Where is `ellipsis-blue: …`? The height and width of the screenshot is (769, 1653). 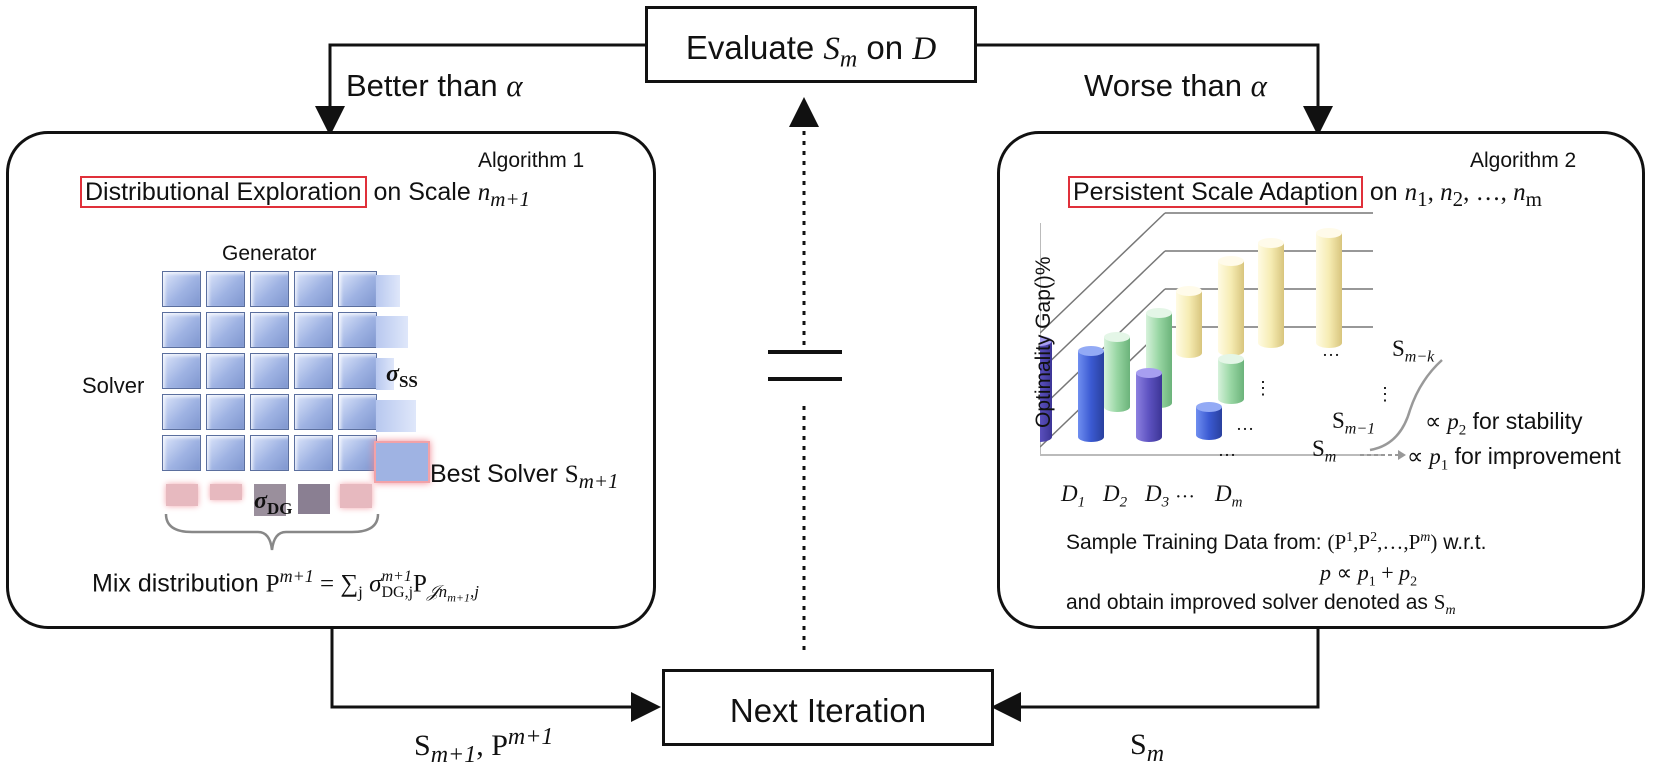 ellipsis-blue: … is located at coordinates (1227, 450).